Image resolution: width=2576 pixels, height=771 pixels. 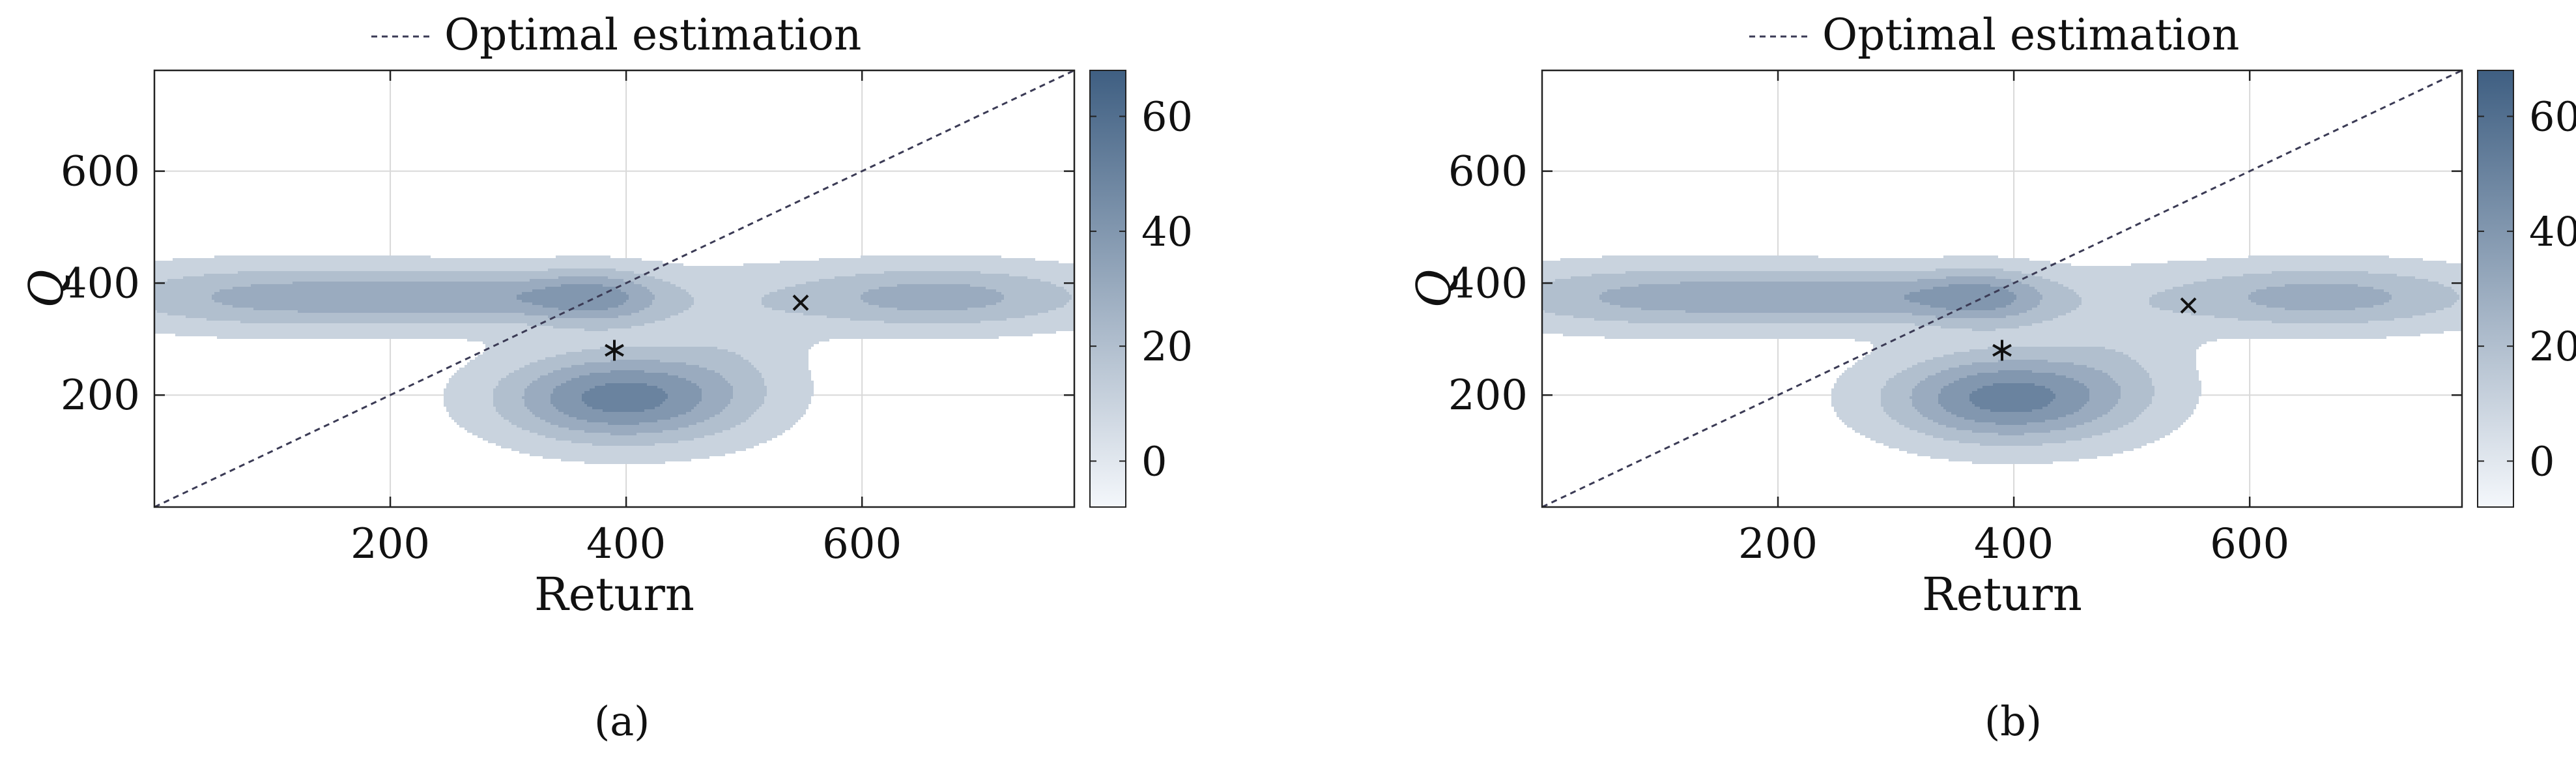 I want to click on caption-a: (a), so click(x=622, y=721).